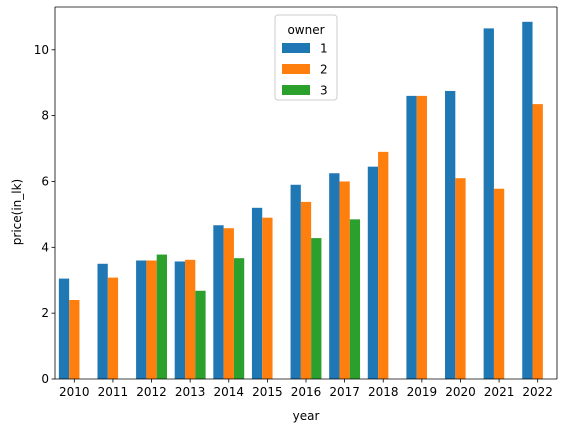 Image resolution: width=563 pixels, height=432 pixels. Describe the element at coordinates (383, 265) in the screenshot. I see `bar-owner-2-2018` at that location.